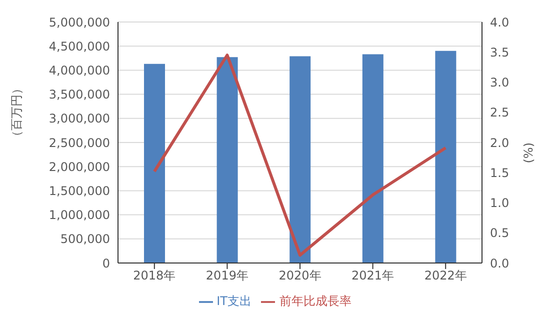 Image resolution: width=548 pixels, height=322 pixels. Describe the element at coordinates (500, 263) in the screenshot. I see `y2-tick-label: 0.0` at that location.